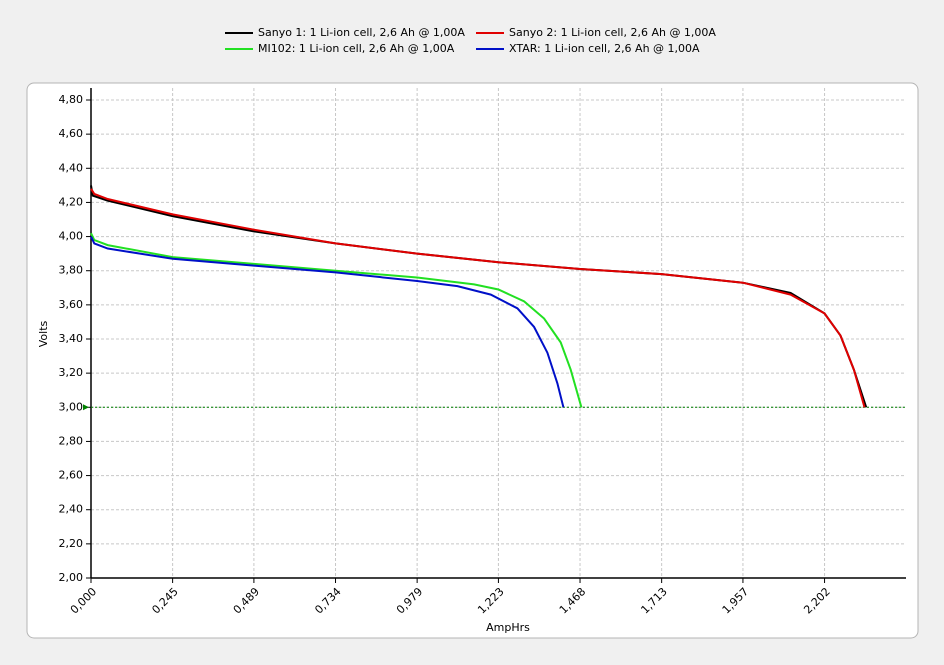 This screenshot has width=944, height=665. Describe the element at coordinates (71, 133) in the screenshot. I see `y-tick-label: 4,60` at that location.